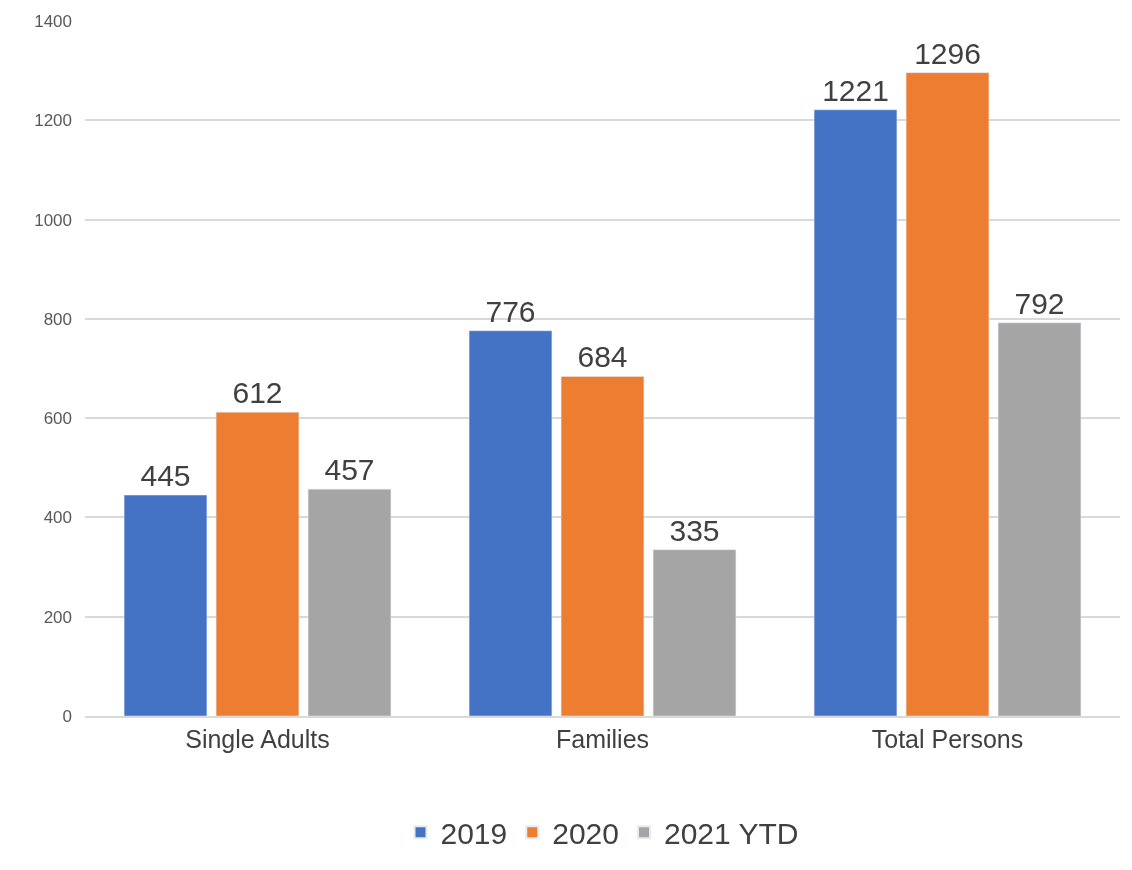  I want to click on y-tick-label: 1200, so click(53, 121).